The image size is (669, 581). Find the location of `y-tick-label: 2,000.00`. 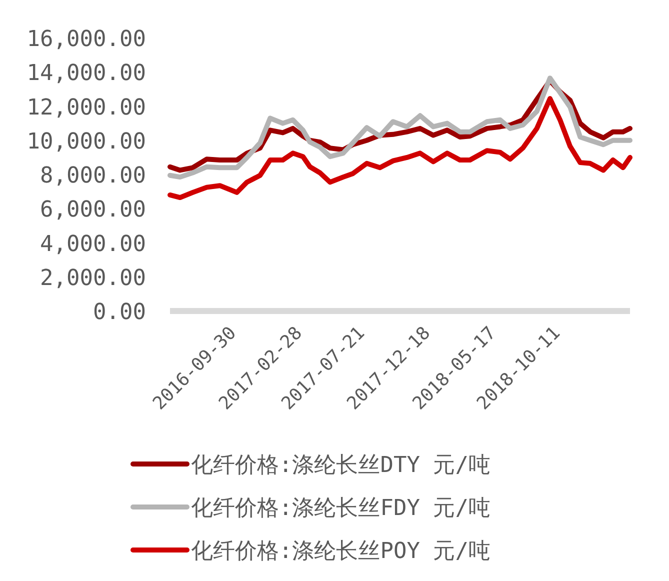

y-tick-label: 2,000.00 is located at coordinates (93, 278).